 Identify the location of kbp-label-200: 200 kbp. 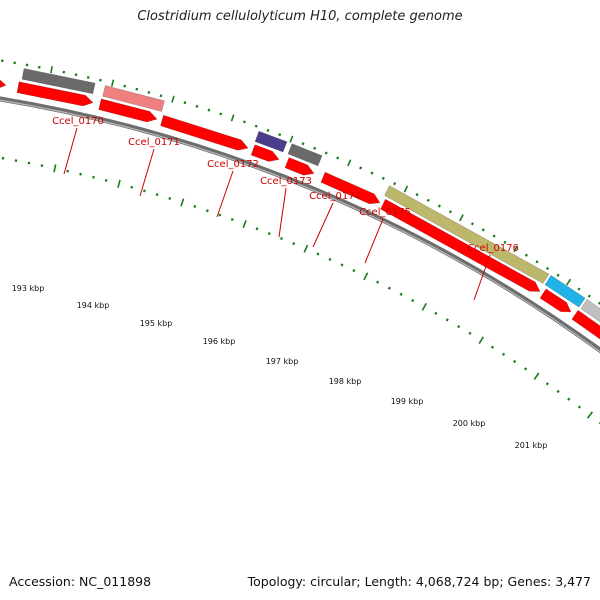
(469, 423).